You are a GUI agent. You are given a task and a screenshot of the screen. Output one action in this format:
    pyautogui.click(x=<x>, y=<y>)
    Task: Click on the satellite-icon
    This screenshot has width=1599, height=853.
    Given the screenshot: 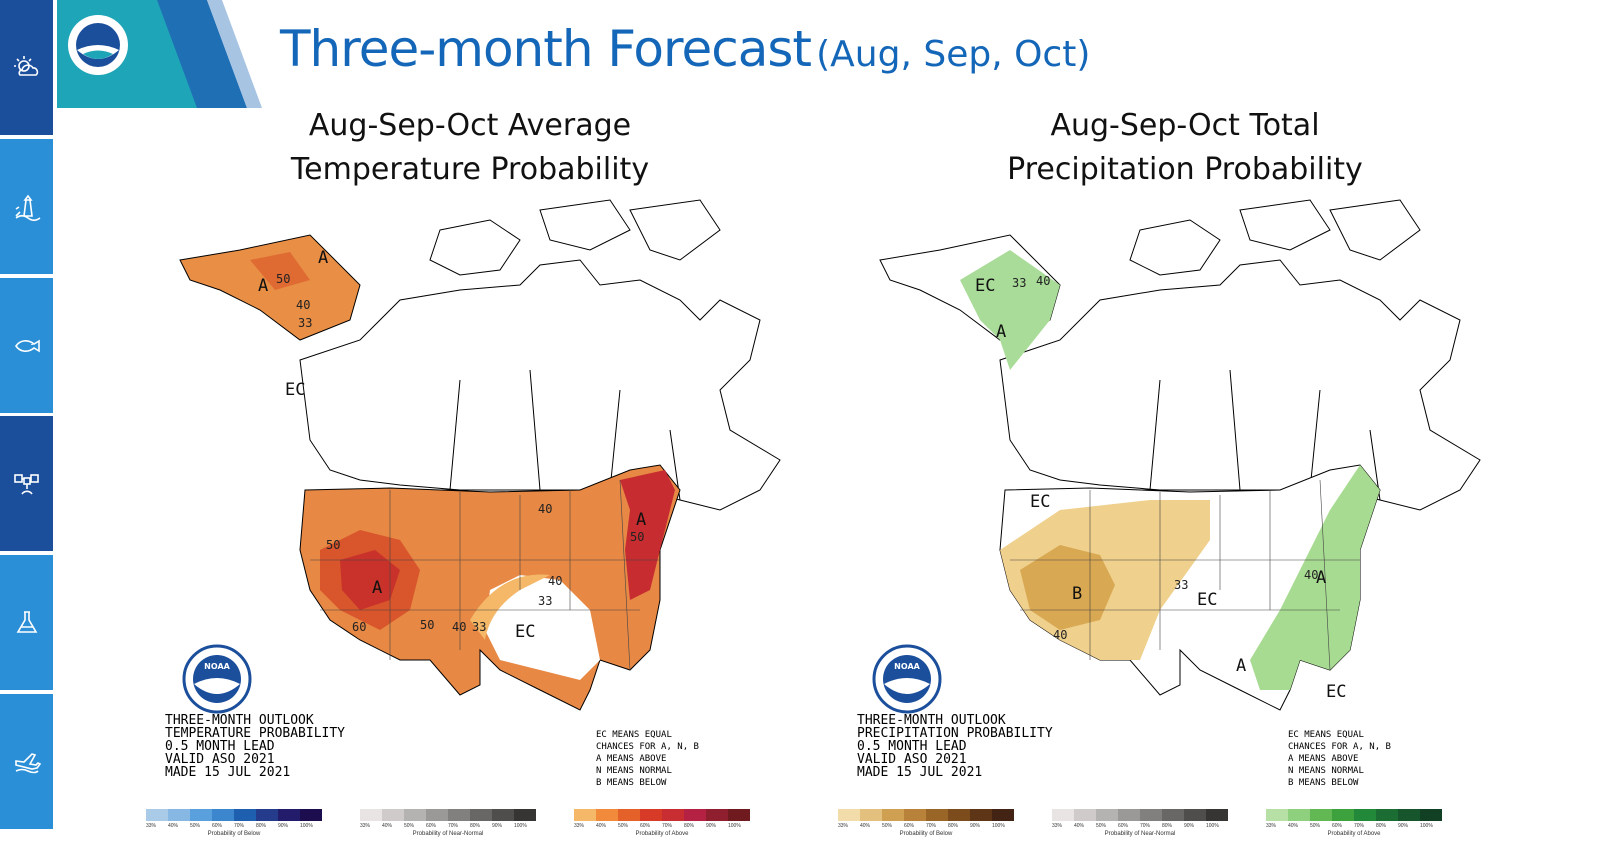 What is the action you would take?
    pyautogui.click(x=26, y=484)
    